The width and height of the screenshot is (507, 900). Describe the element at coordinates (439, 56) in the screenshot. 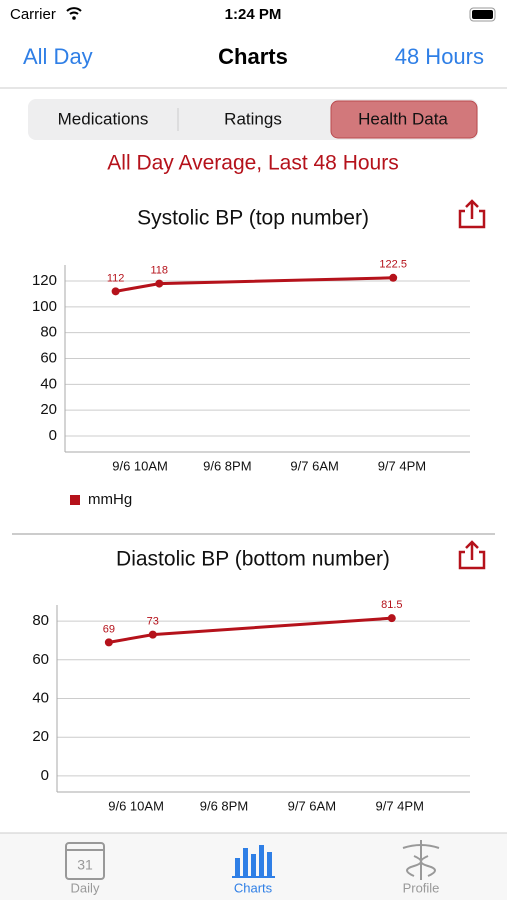

I see `nav-right-button: 48 Hours` at that location.